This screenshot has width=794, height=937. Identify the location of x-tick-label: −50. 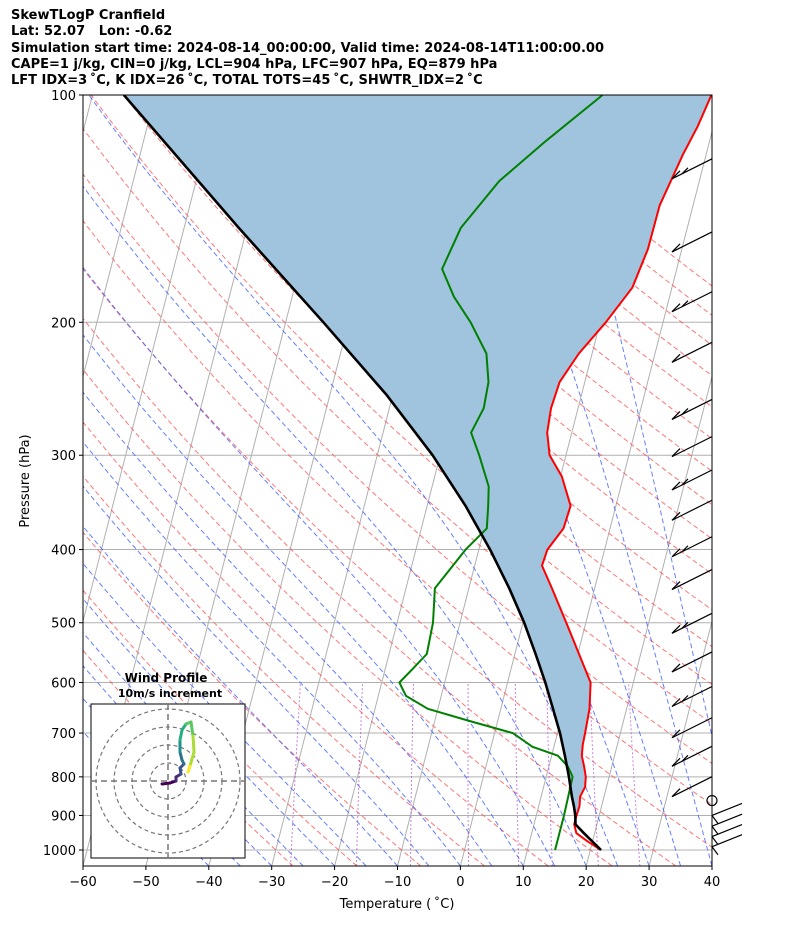
(145, 882).